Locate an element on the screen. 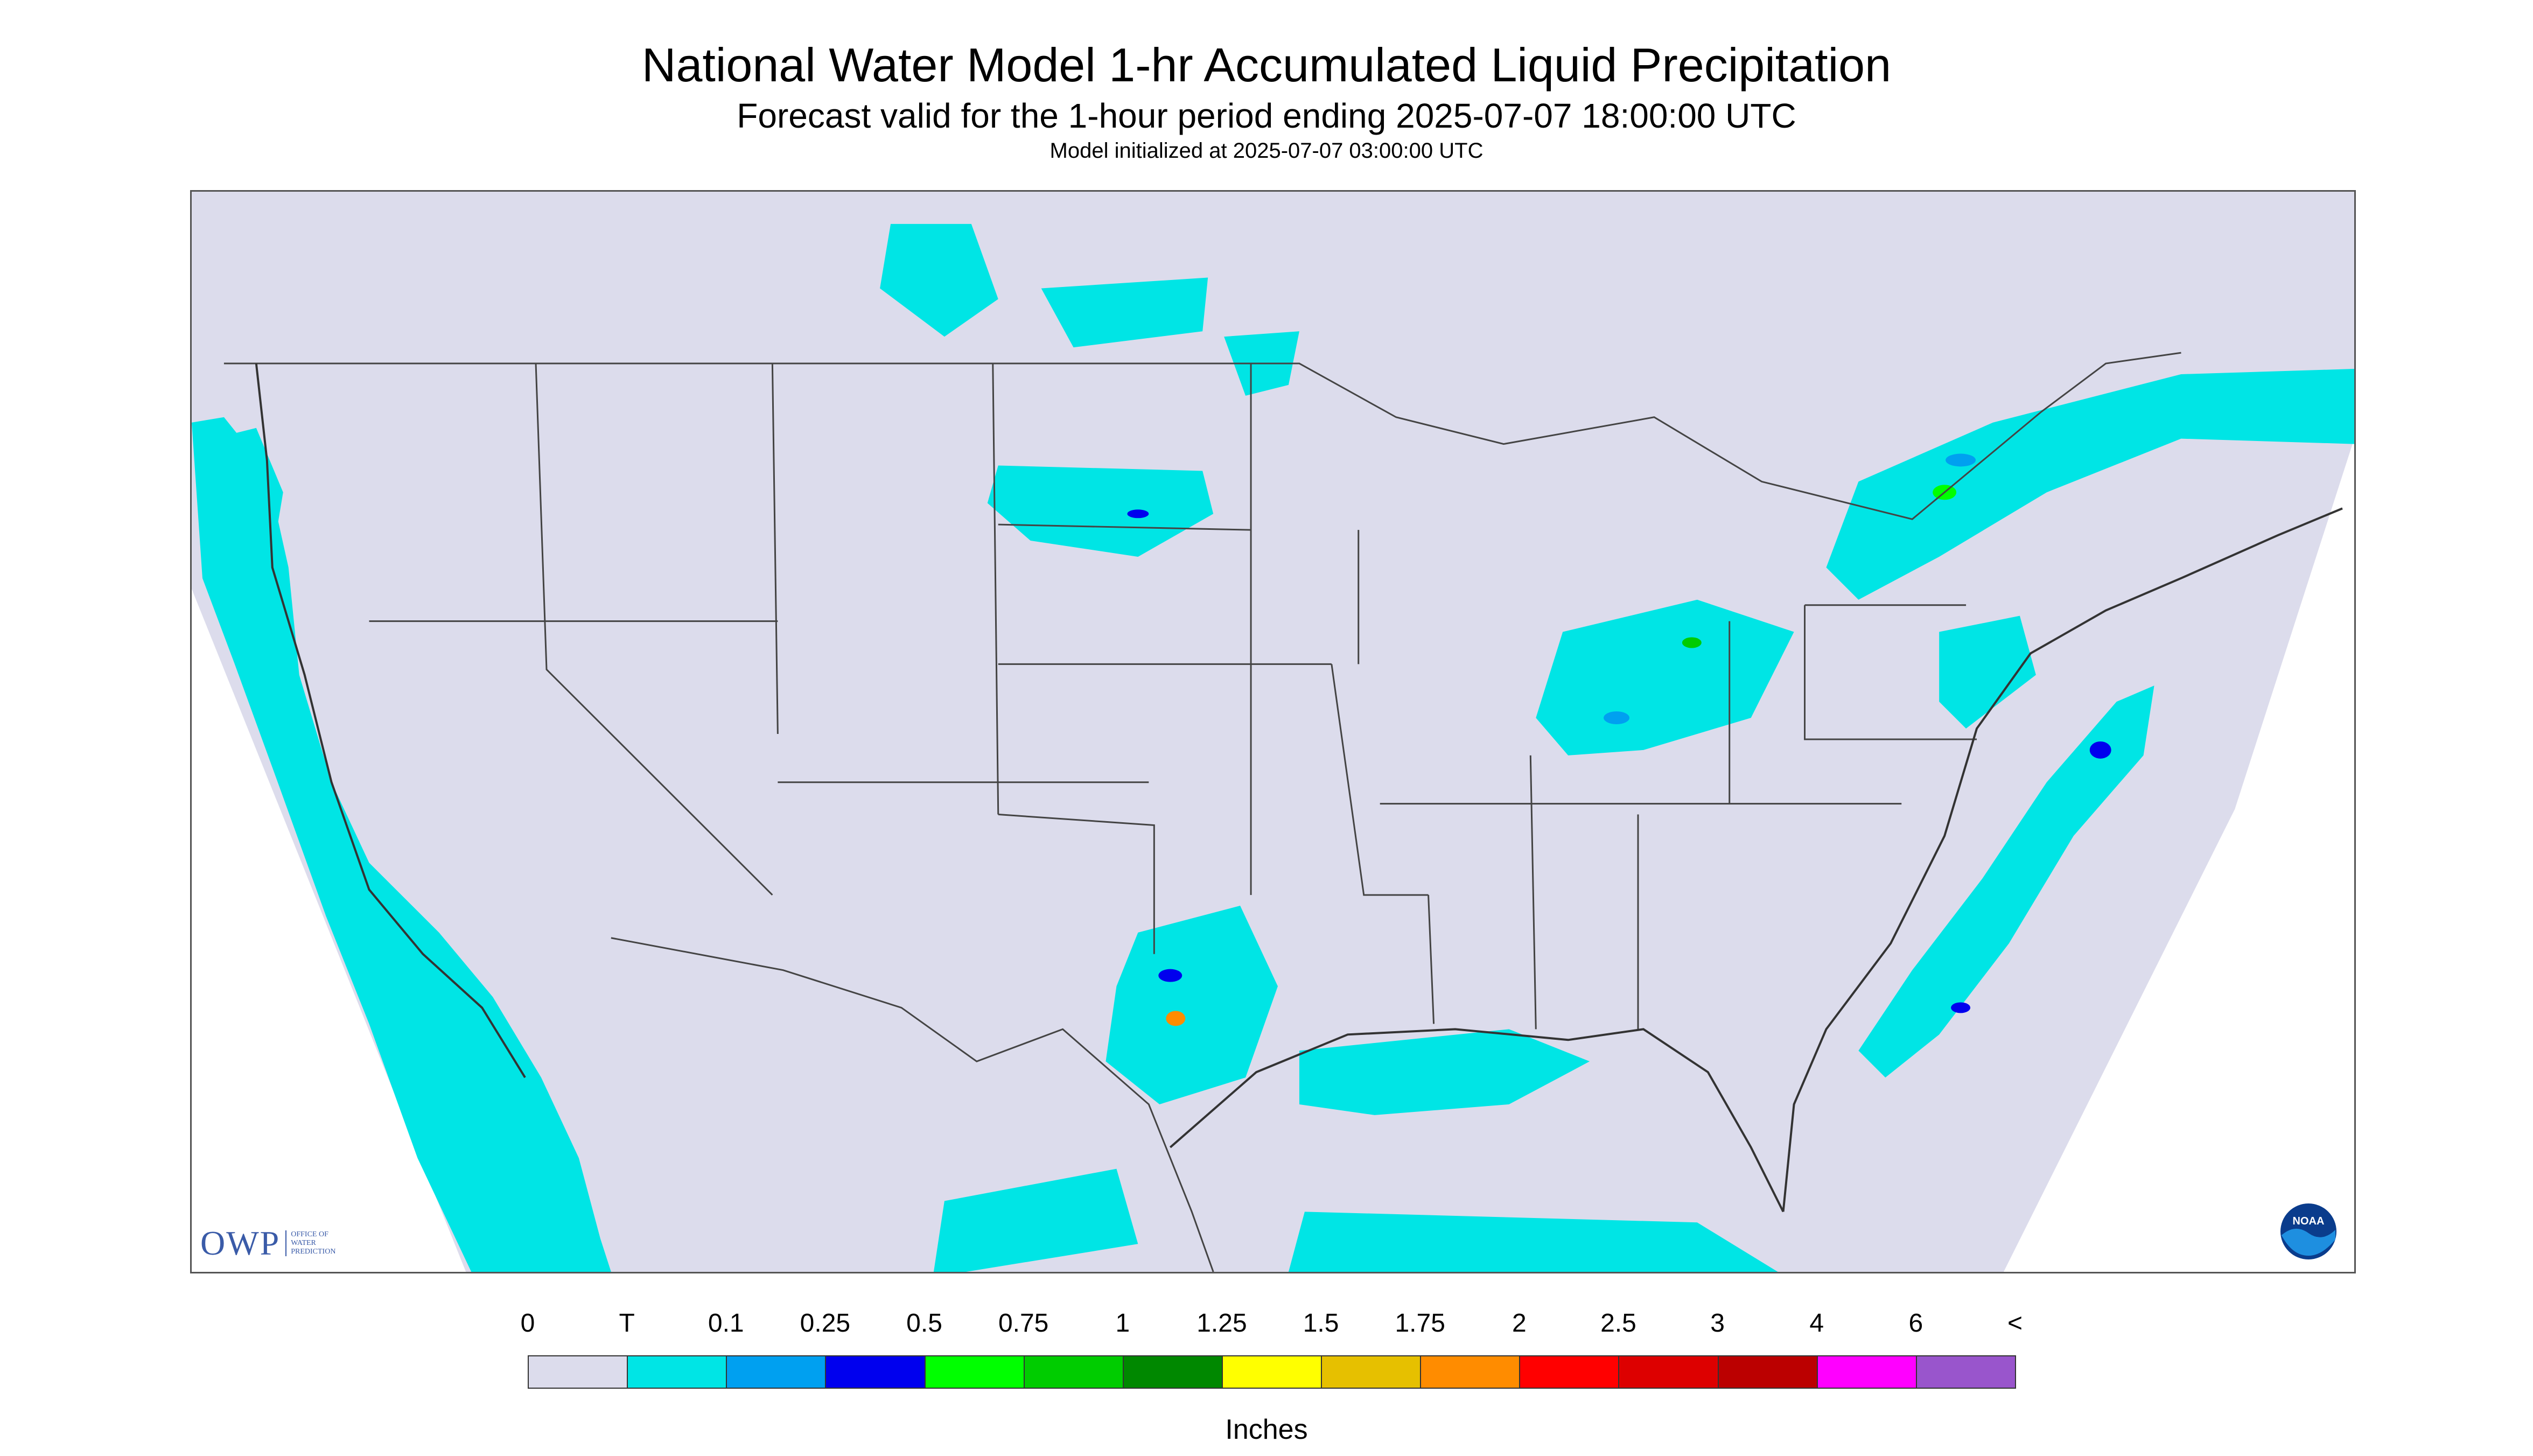 The image size is (2533, 1456). precip-area-montana-canada is located at coordinates (1124, 312).